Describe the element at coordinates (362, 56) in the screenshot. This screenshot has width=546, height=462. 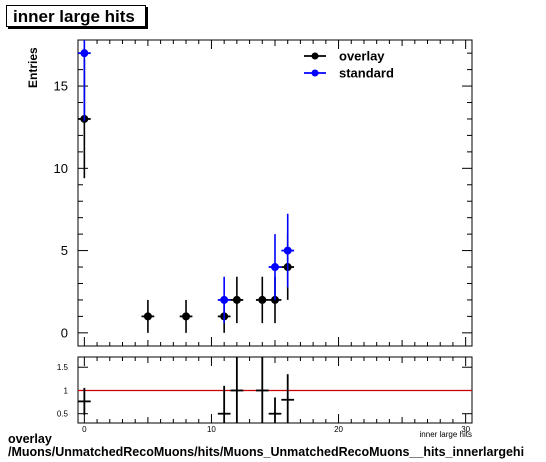
I see `legend-label-overlay: overlay` at that location.